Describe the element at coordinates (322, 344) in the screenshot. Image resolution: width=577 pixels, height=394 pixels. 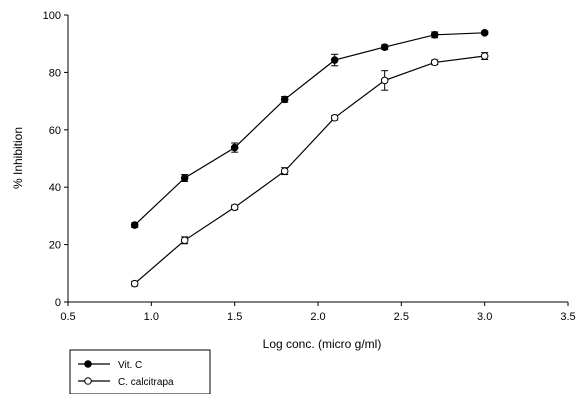
I see `x-axis-title: Log conc. (micro g/ml)` at that location.